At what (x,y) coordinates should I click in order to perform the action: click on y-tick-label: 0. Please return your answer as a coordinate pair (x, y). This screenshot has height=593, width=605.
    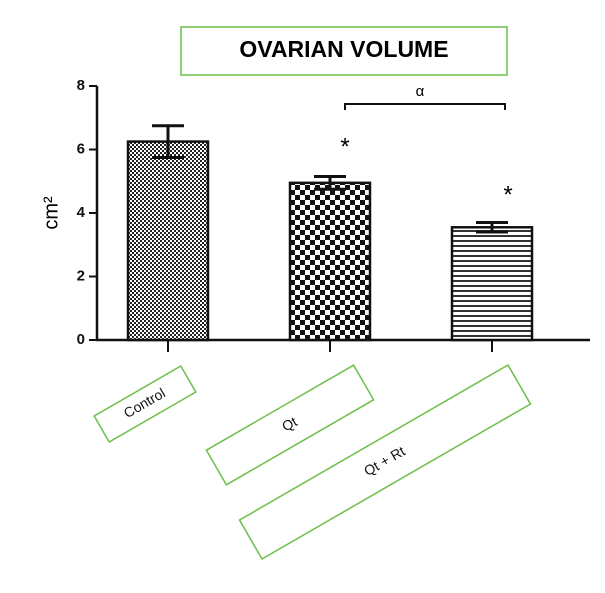
    Looking at the image, I should click on (81, 339).